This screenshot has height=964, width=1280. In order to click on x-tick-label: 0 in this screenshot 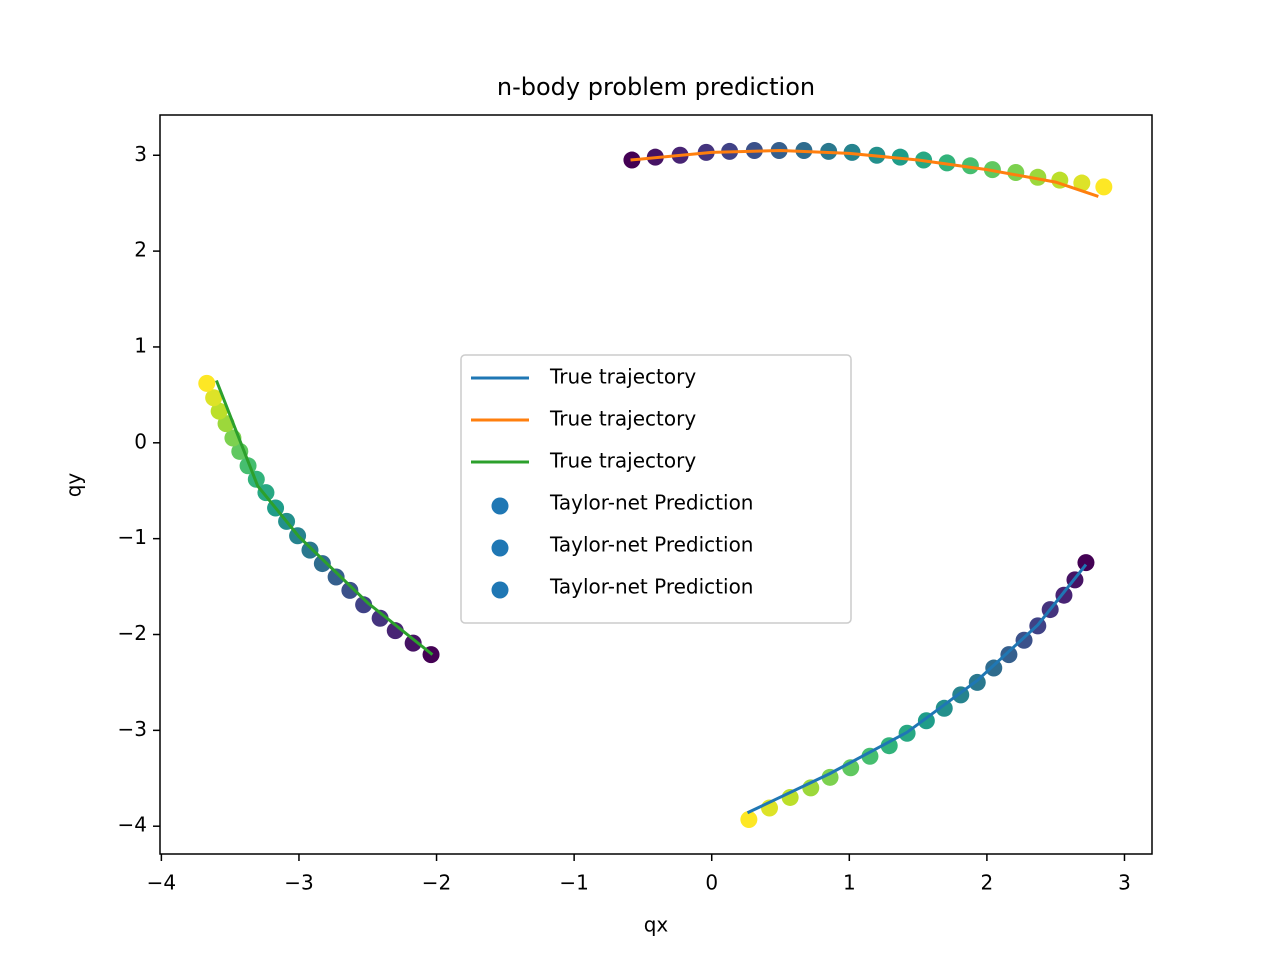, I will do `click(711, 883)`.